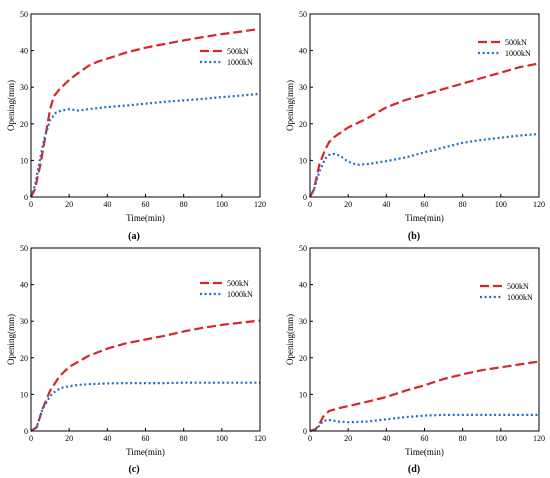  Describe the element at coordinates (133, 469) in the screenshot. I see `panel-label: (c)` at that location.